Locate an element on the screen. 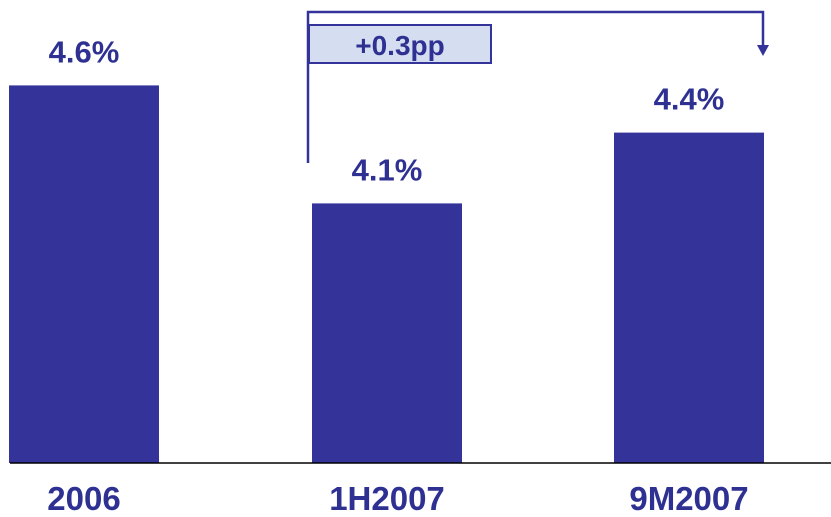 The image size is (831, 517). callout-box is located at coordinates (400, 44).